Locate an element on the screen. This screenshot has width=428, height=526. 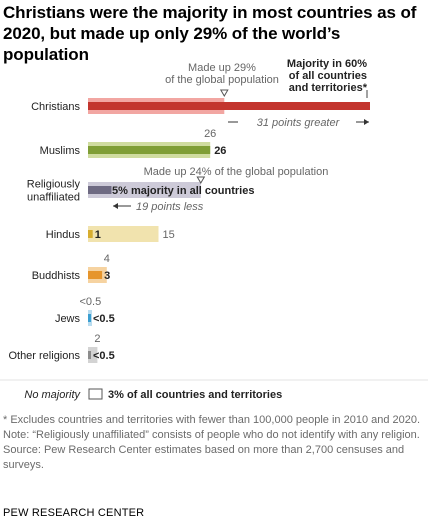
category-label-jews: Jews is located at coordinates (68, 319).